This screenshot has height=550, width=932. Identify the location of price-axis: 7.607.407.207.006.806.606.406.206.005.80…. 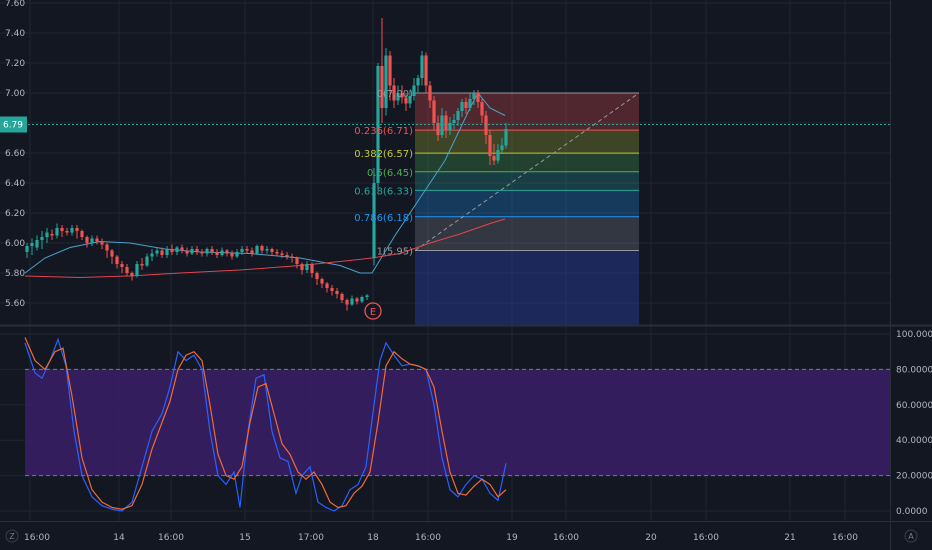
(15, 154).